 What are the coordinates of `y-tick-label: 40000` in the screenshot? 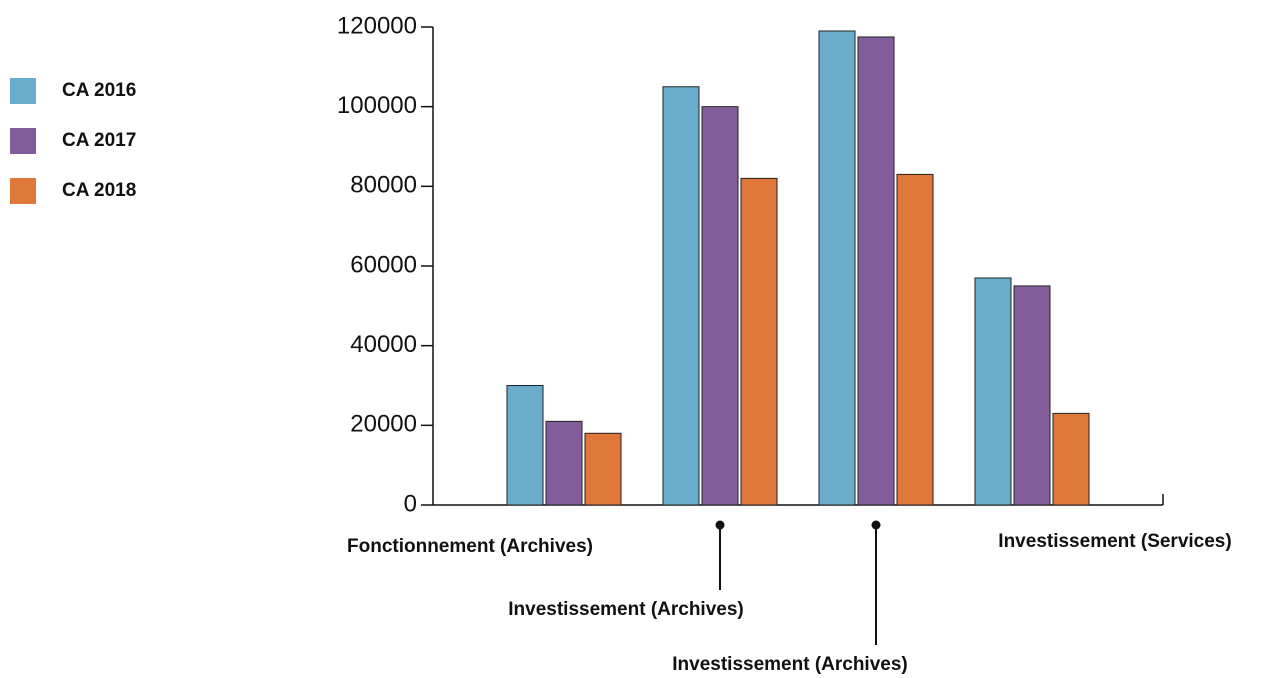 It's located at (383, 344).